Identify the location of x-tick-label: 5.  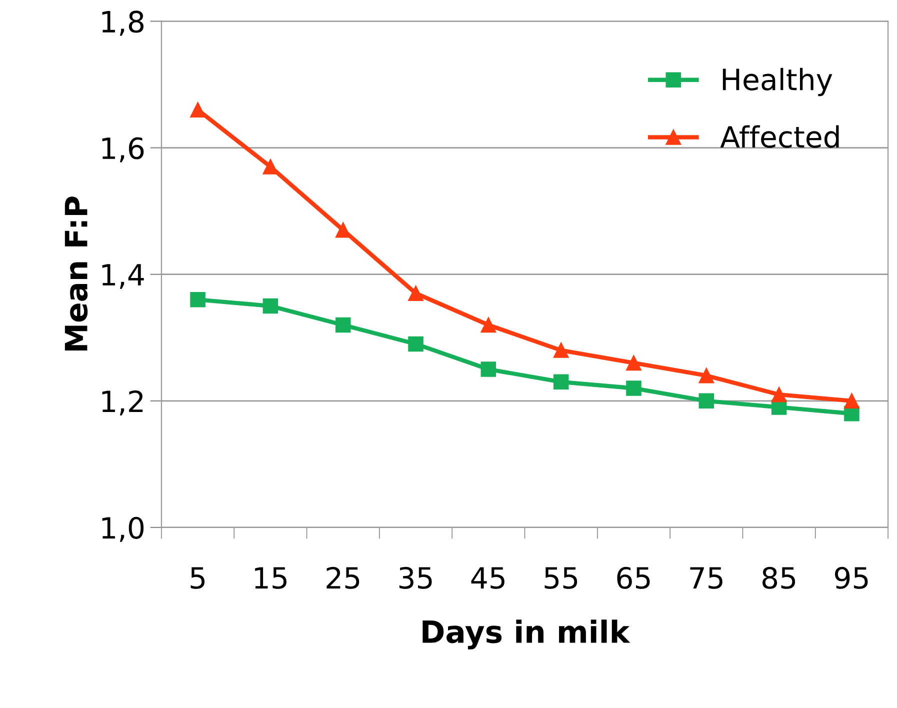
(197, 578).